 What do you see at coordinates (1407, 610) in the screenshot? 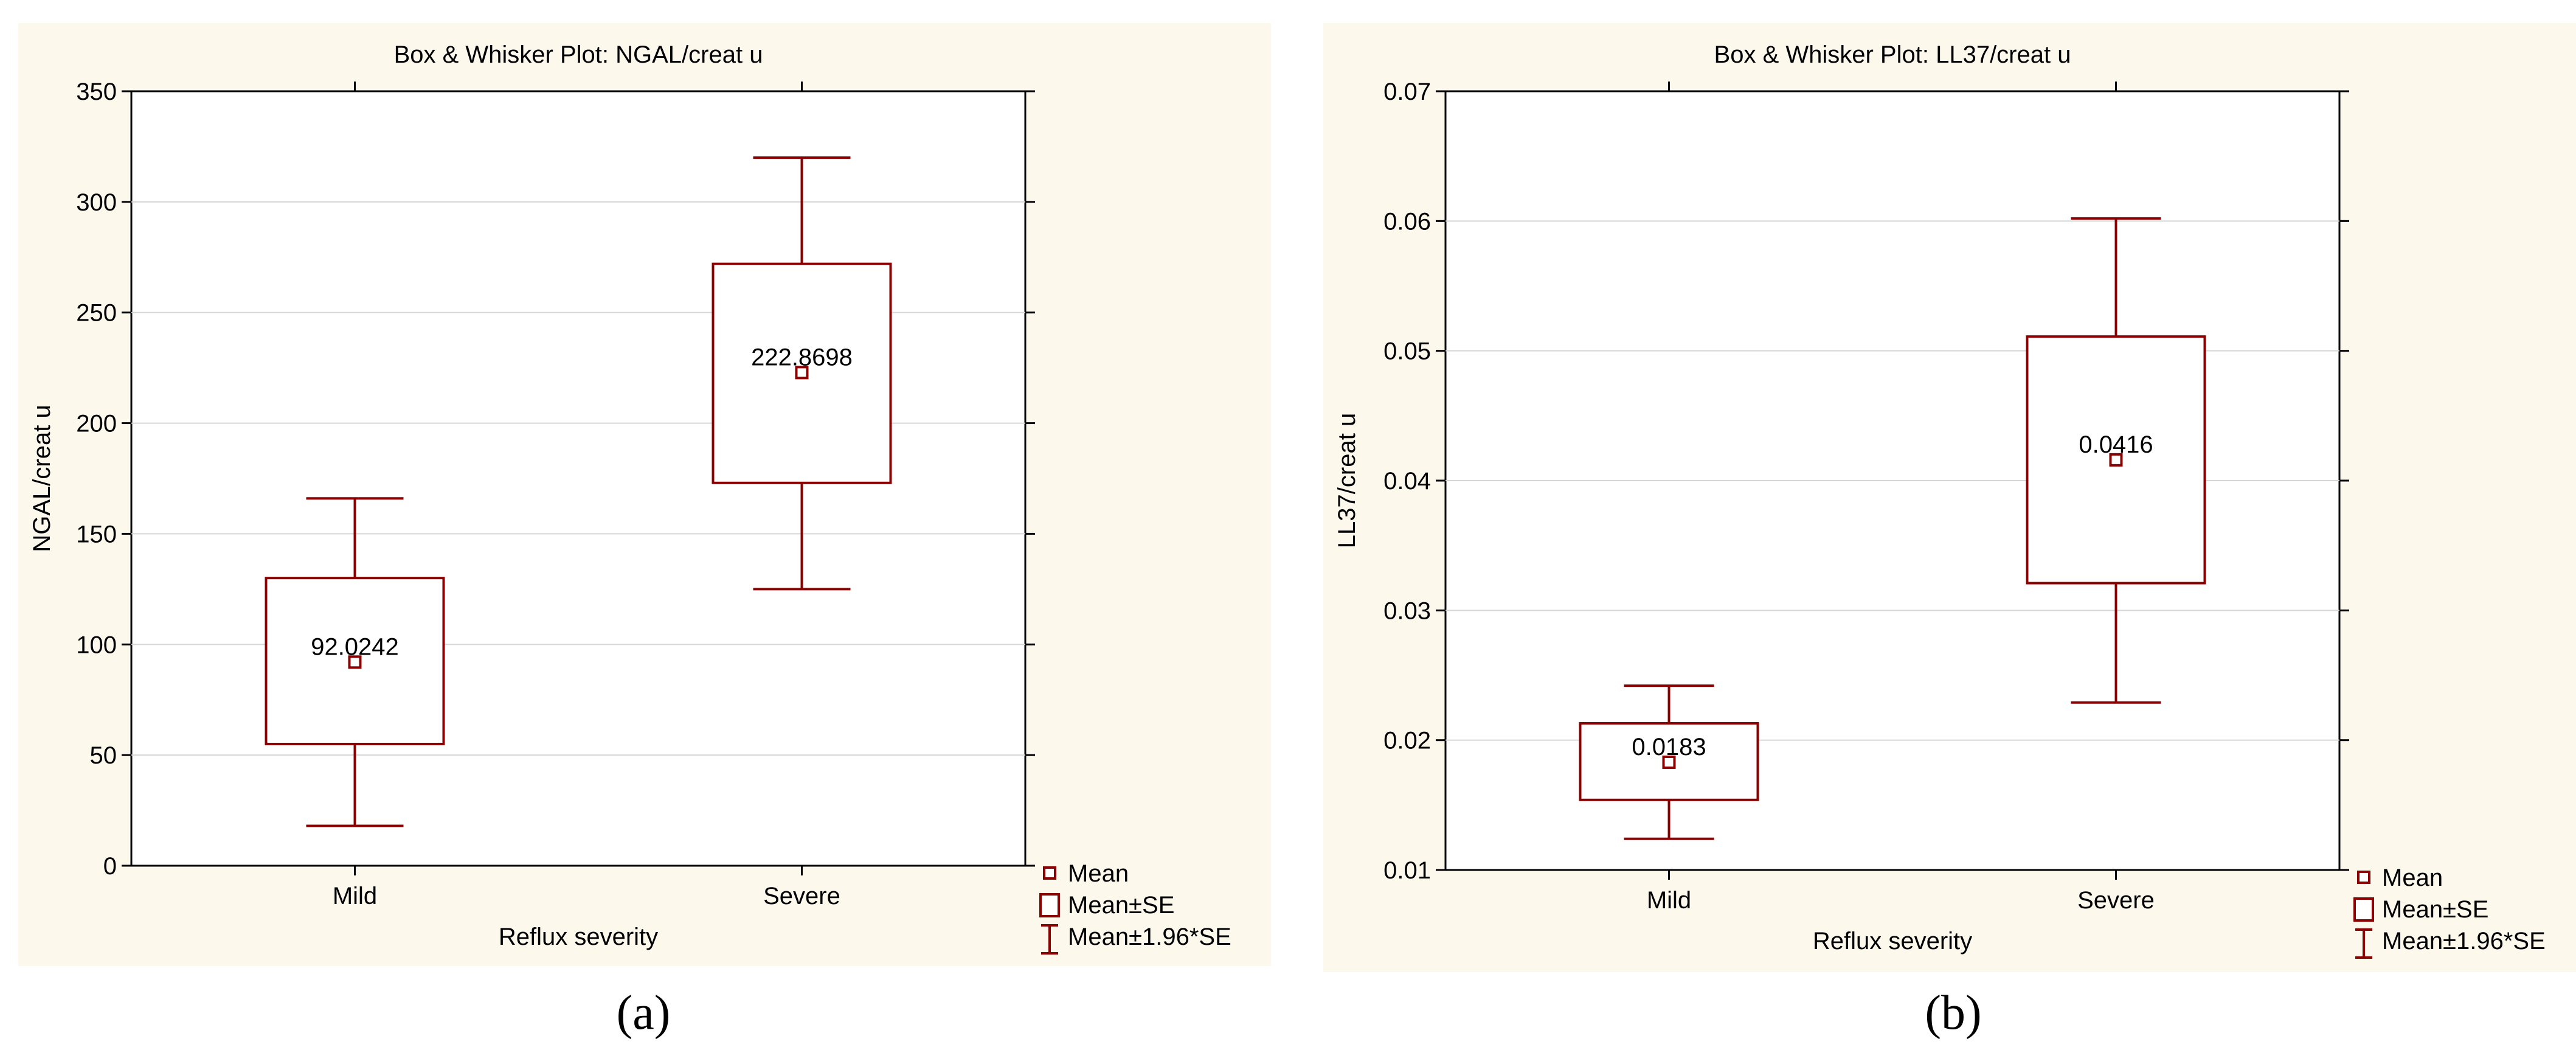
I see `y-tick-label: 0.03` at bounding box center [1407, 610].